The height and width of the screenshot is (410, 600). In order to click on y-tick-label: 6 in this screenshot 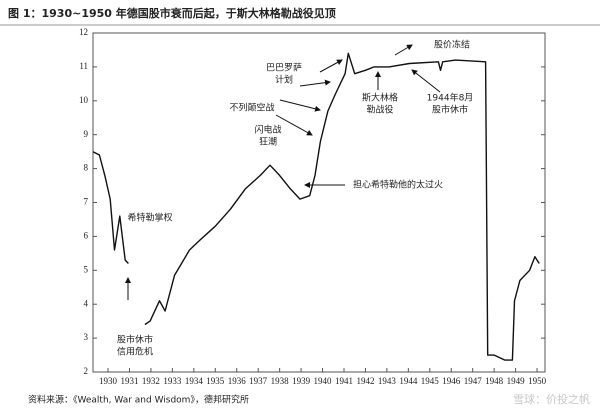, I will do `click(86, 235)`.